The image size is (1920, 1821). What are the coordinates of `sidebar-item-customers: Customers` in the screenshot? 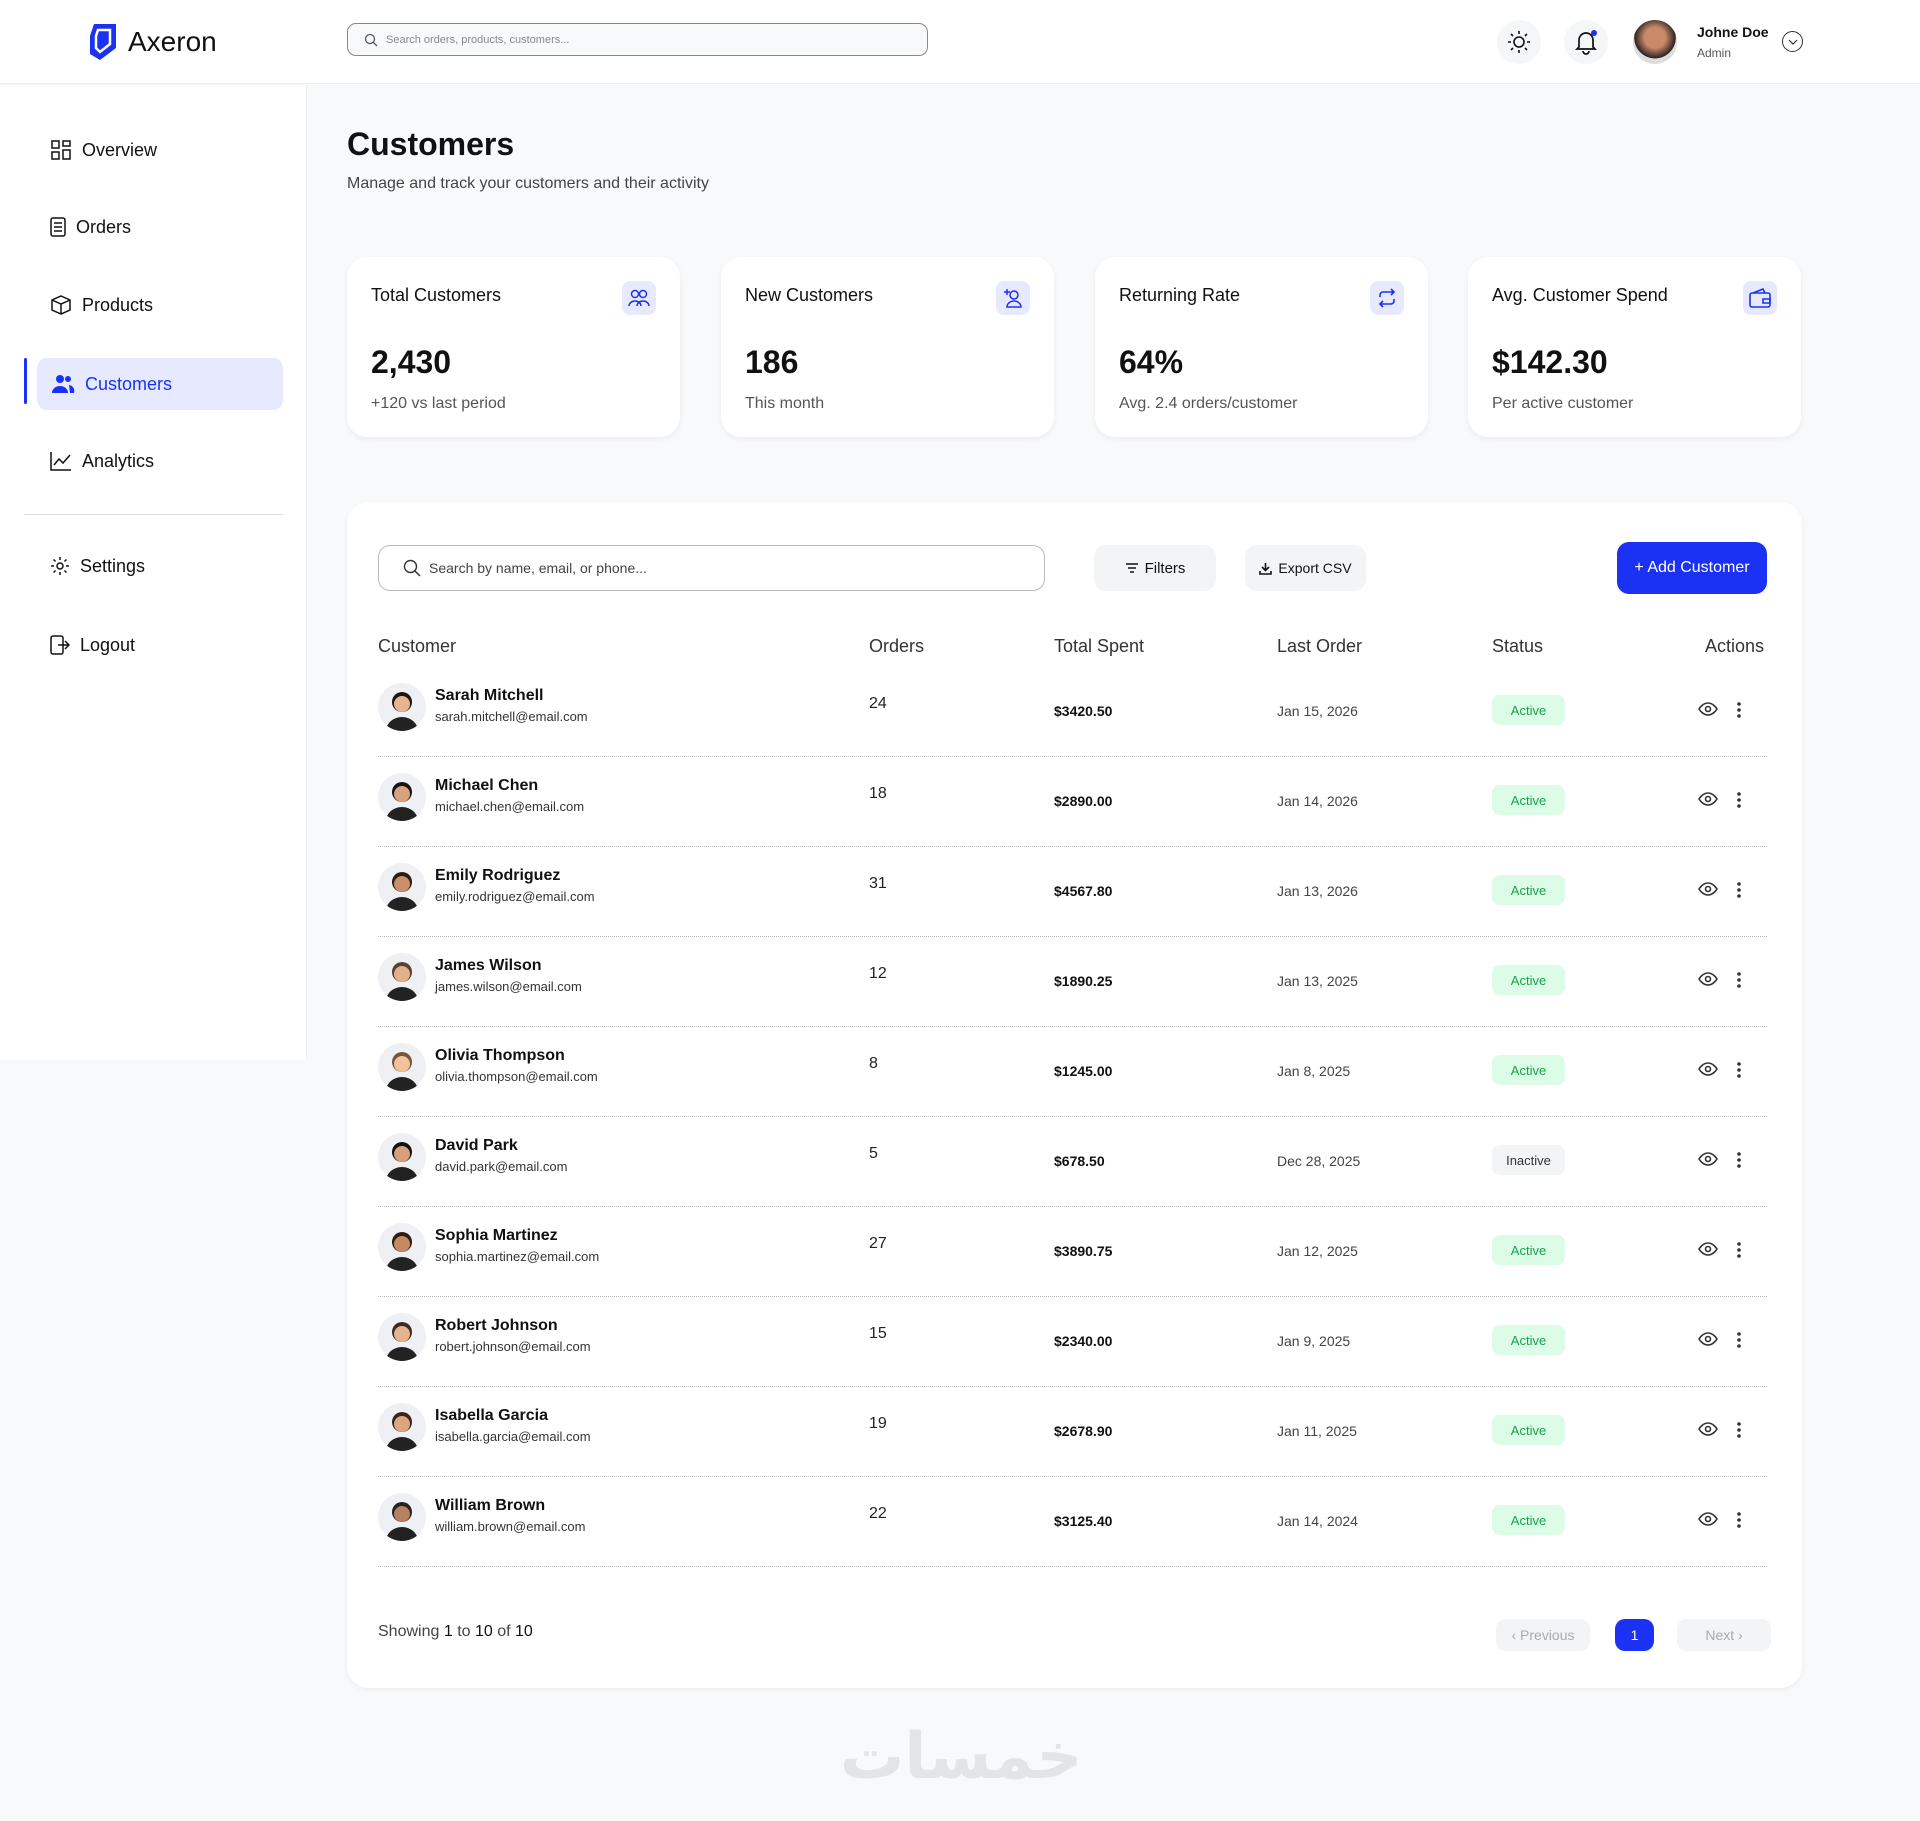 It's located at (160, 384).